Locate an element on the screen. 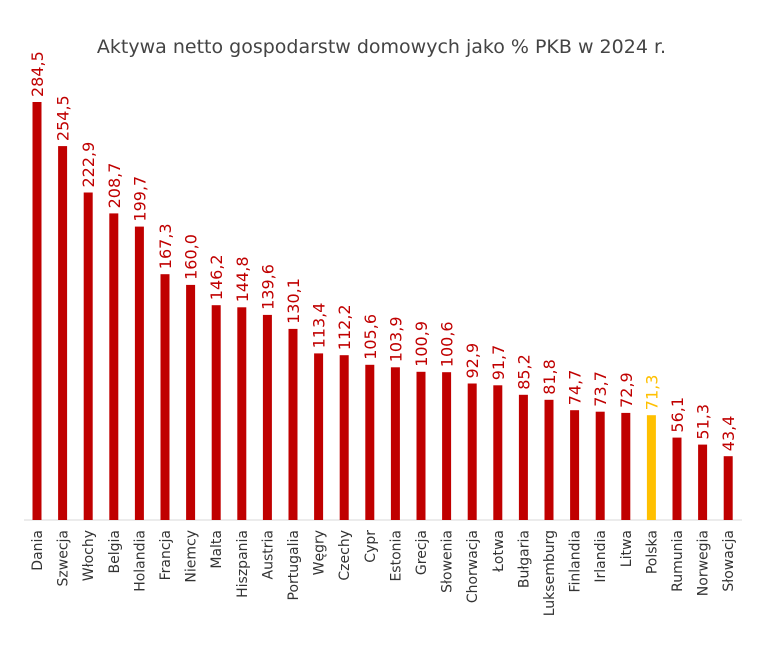  category-label-malta: Malta is located at coordinates (217, 549).